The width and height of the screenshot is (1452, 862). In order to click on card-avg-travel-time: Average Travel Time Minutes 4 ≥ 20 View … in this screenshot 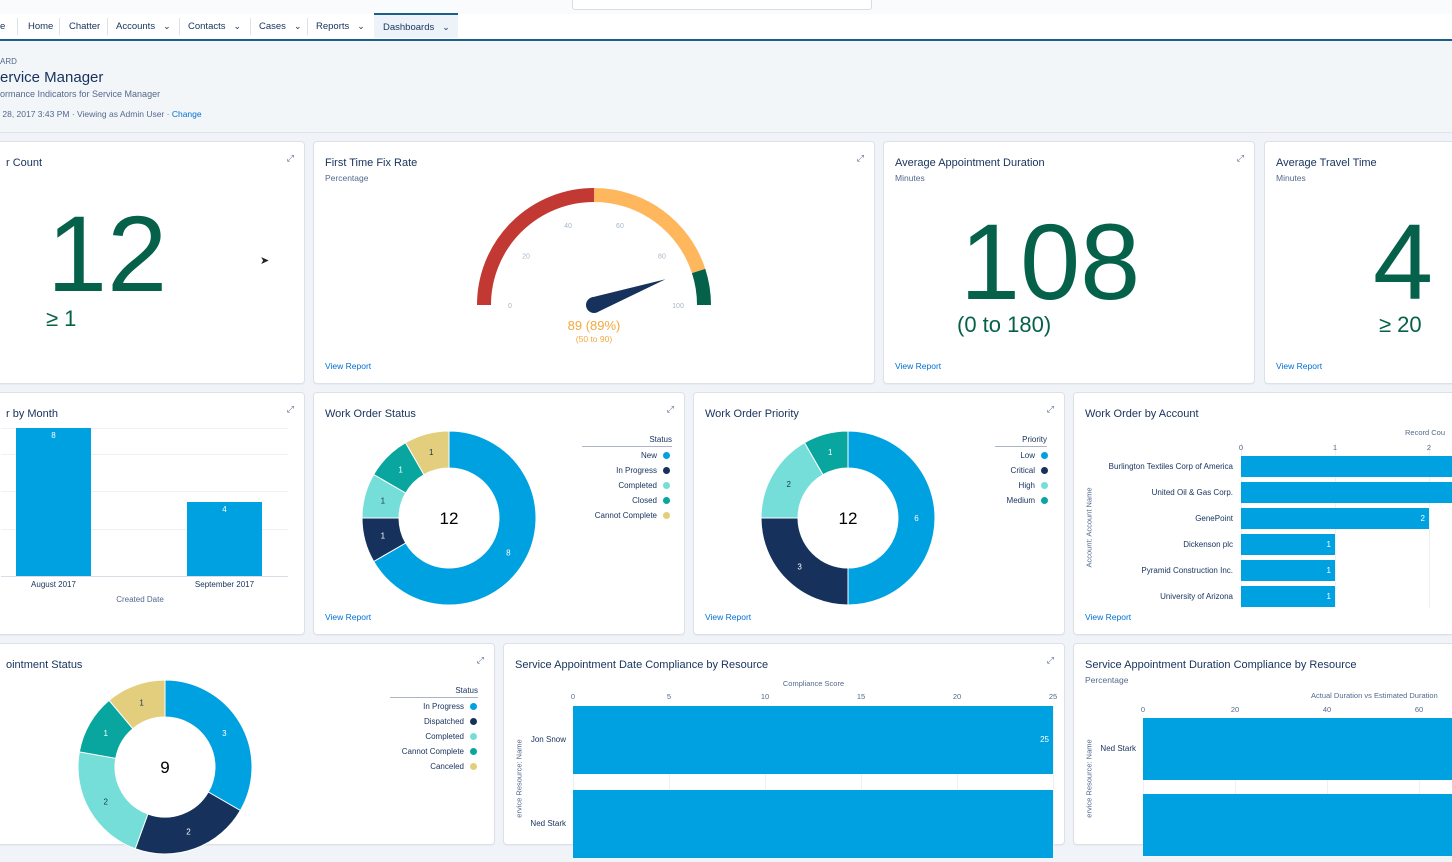, I will do `click(1358, 262)`.